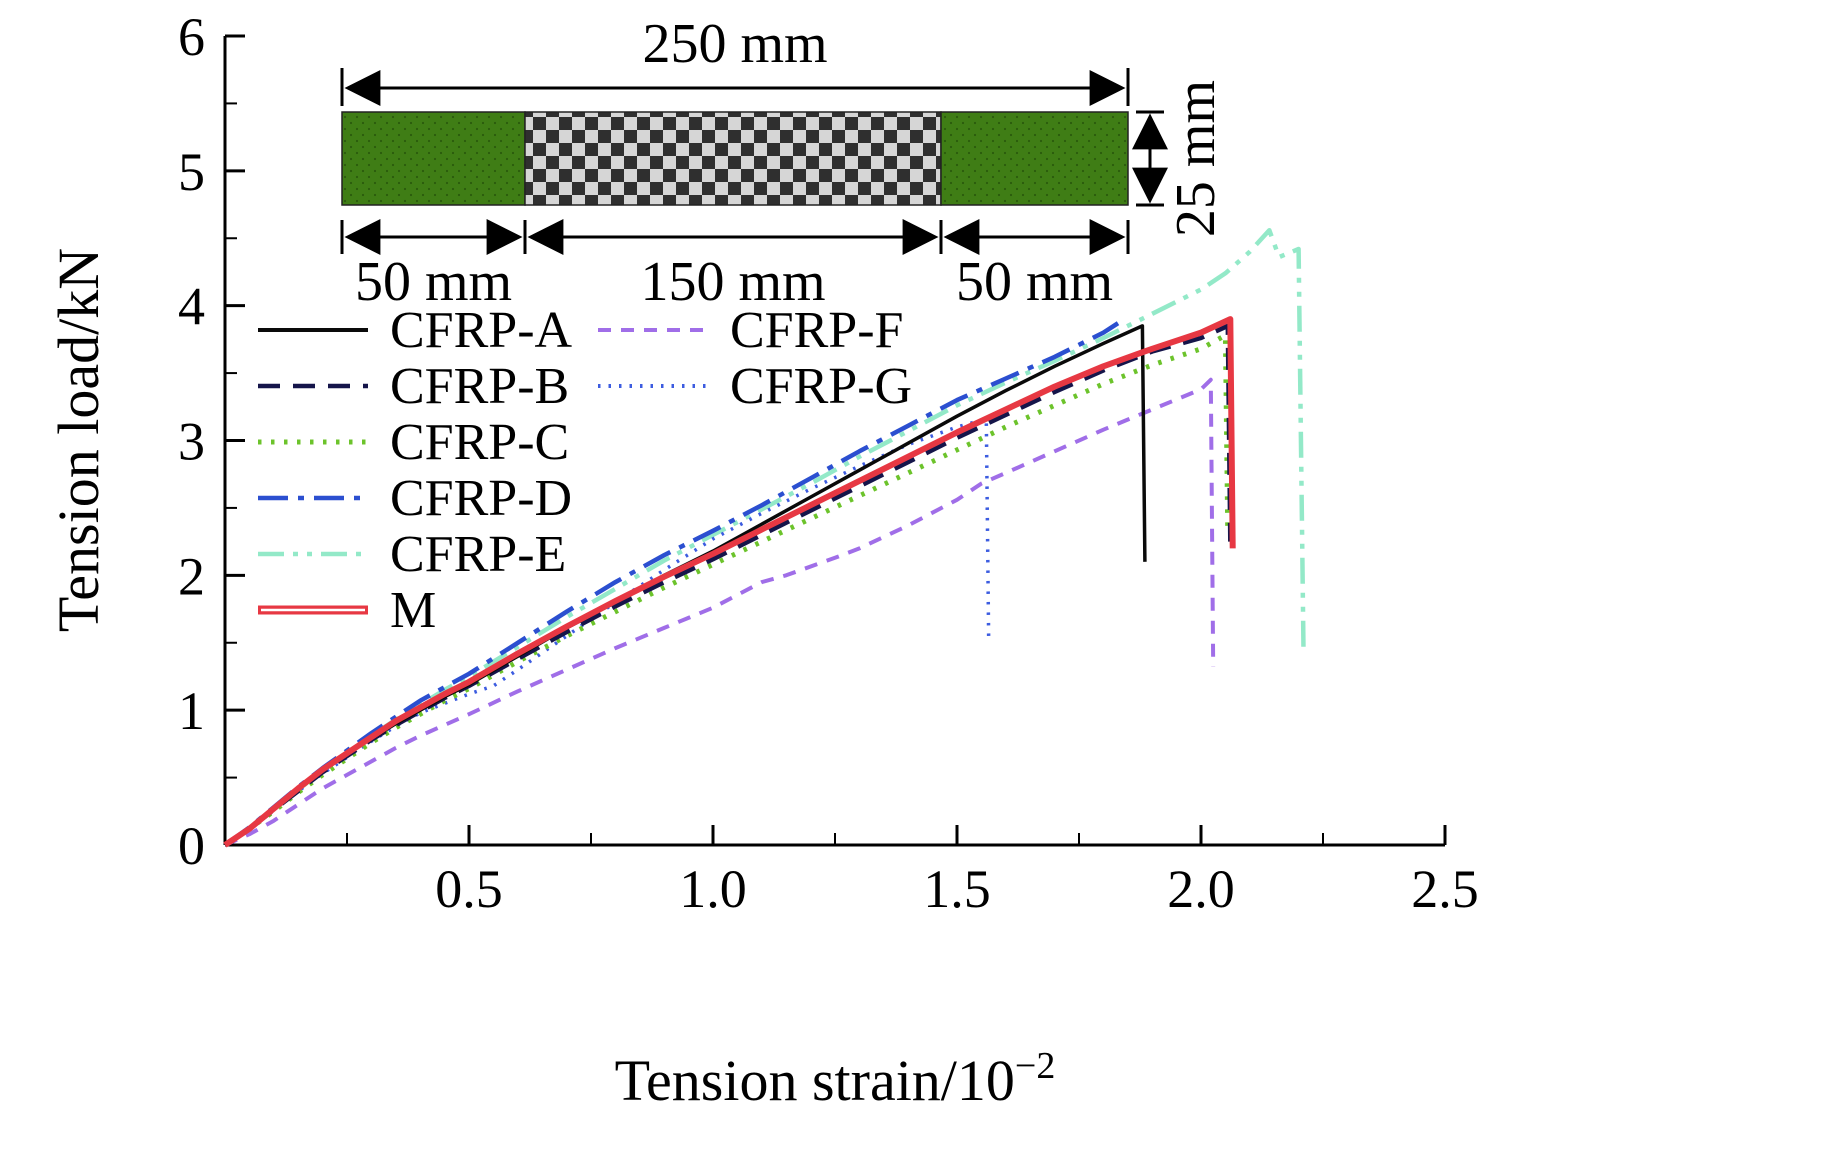 The width and height of the screenshot is (1843, 1162). Describe the element at coordinates (469, 889) in the screenshot. I see `x-tick-label: 0.5` at that location.